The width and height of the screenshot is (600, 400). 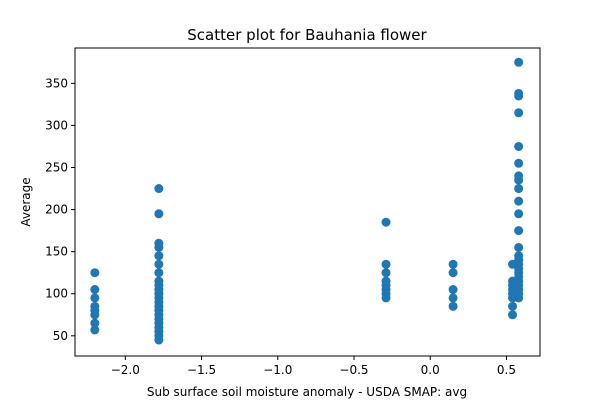 I want to click on y-tick-label: 150, so click(x=56, y=252).